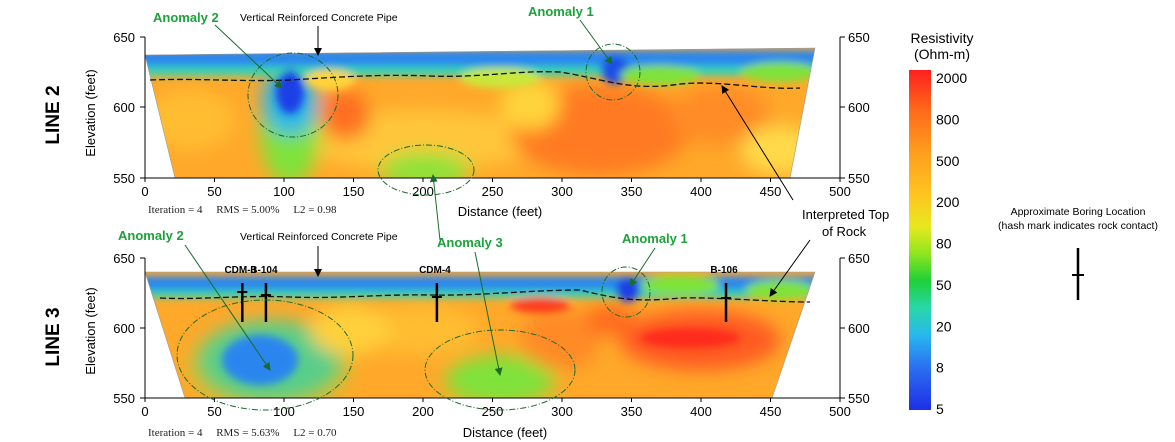 This screenshot has height=442, width=1175. I want to click on line3-x-ticks: 0 50 100 150 200 250 300 350 400 450 500, so click(496, 408).